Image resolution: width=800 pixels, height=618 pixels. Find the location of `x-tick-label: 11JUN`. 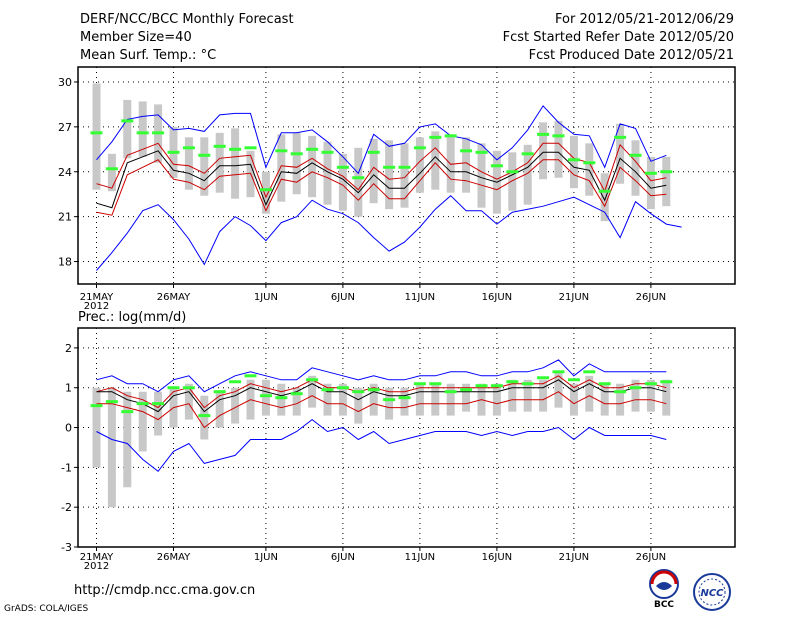

x-tick-label: 11JUN is located at coordinates (420, 557).